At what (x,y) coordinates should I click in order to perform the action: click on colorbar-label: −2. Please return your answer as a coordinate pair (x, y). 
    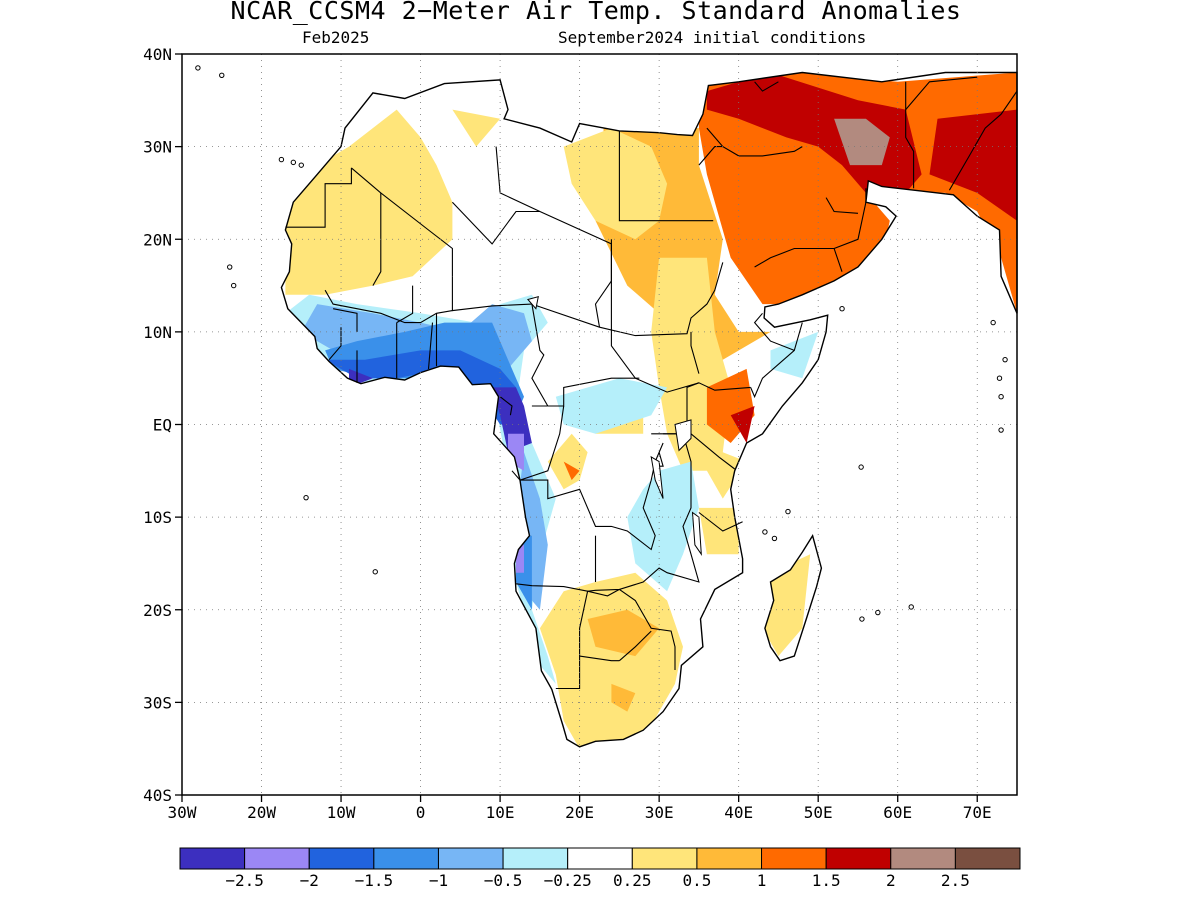
    Looking at the image, I should click on (309, 880).